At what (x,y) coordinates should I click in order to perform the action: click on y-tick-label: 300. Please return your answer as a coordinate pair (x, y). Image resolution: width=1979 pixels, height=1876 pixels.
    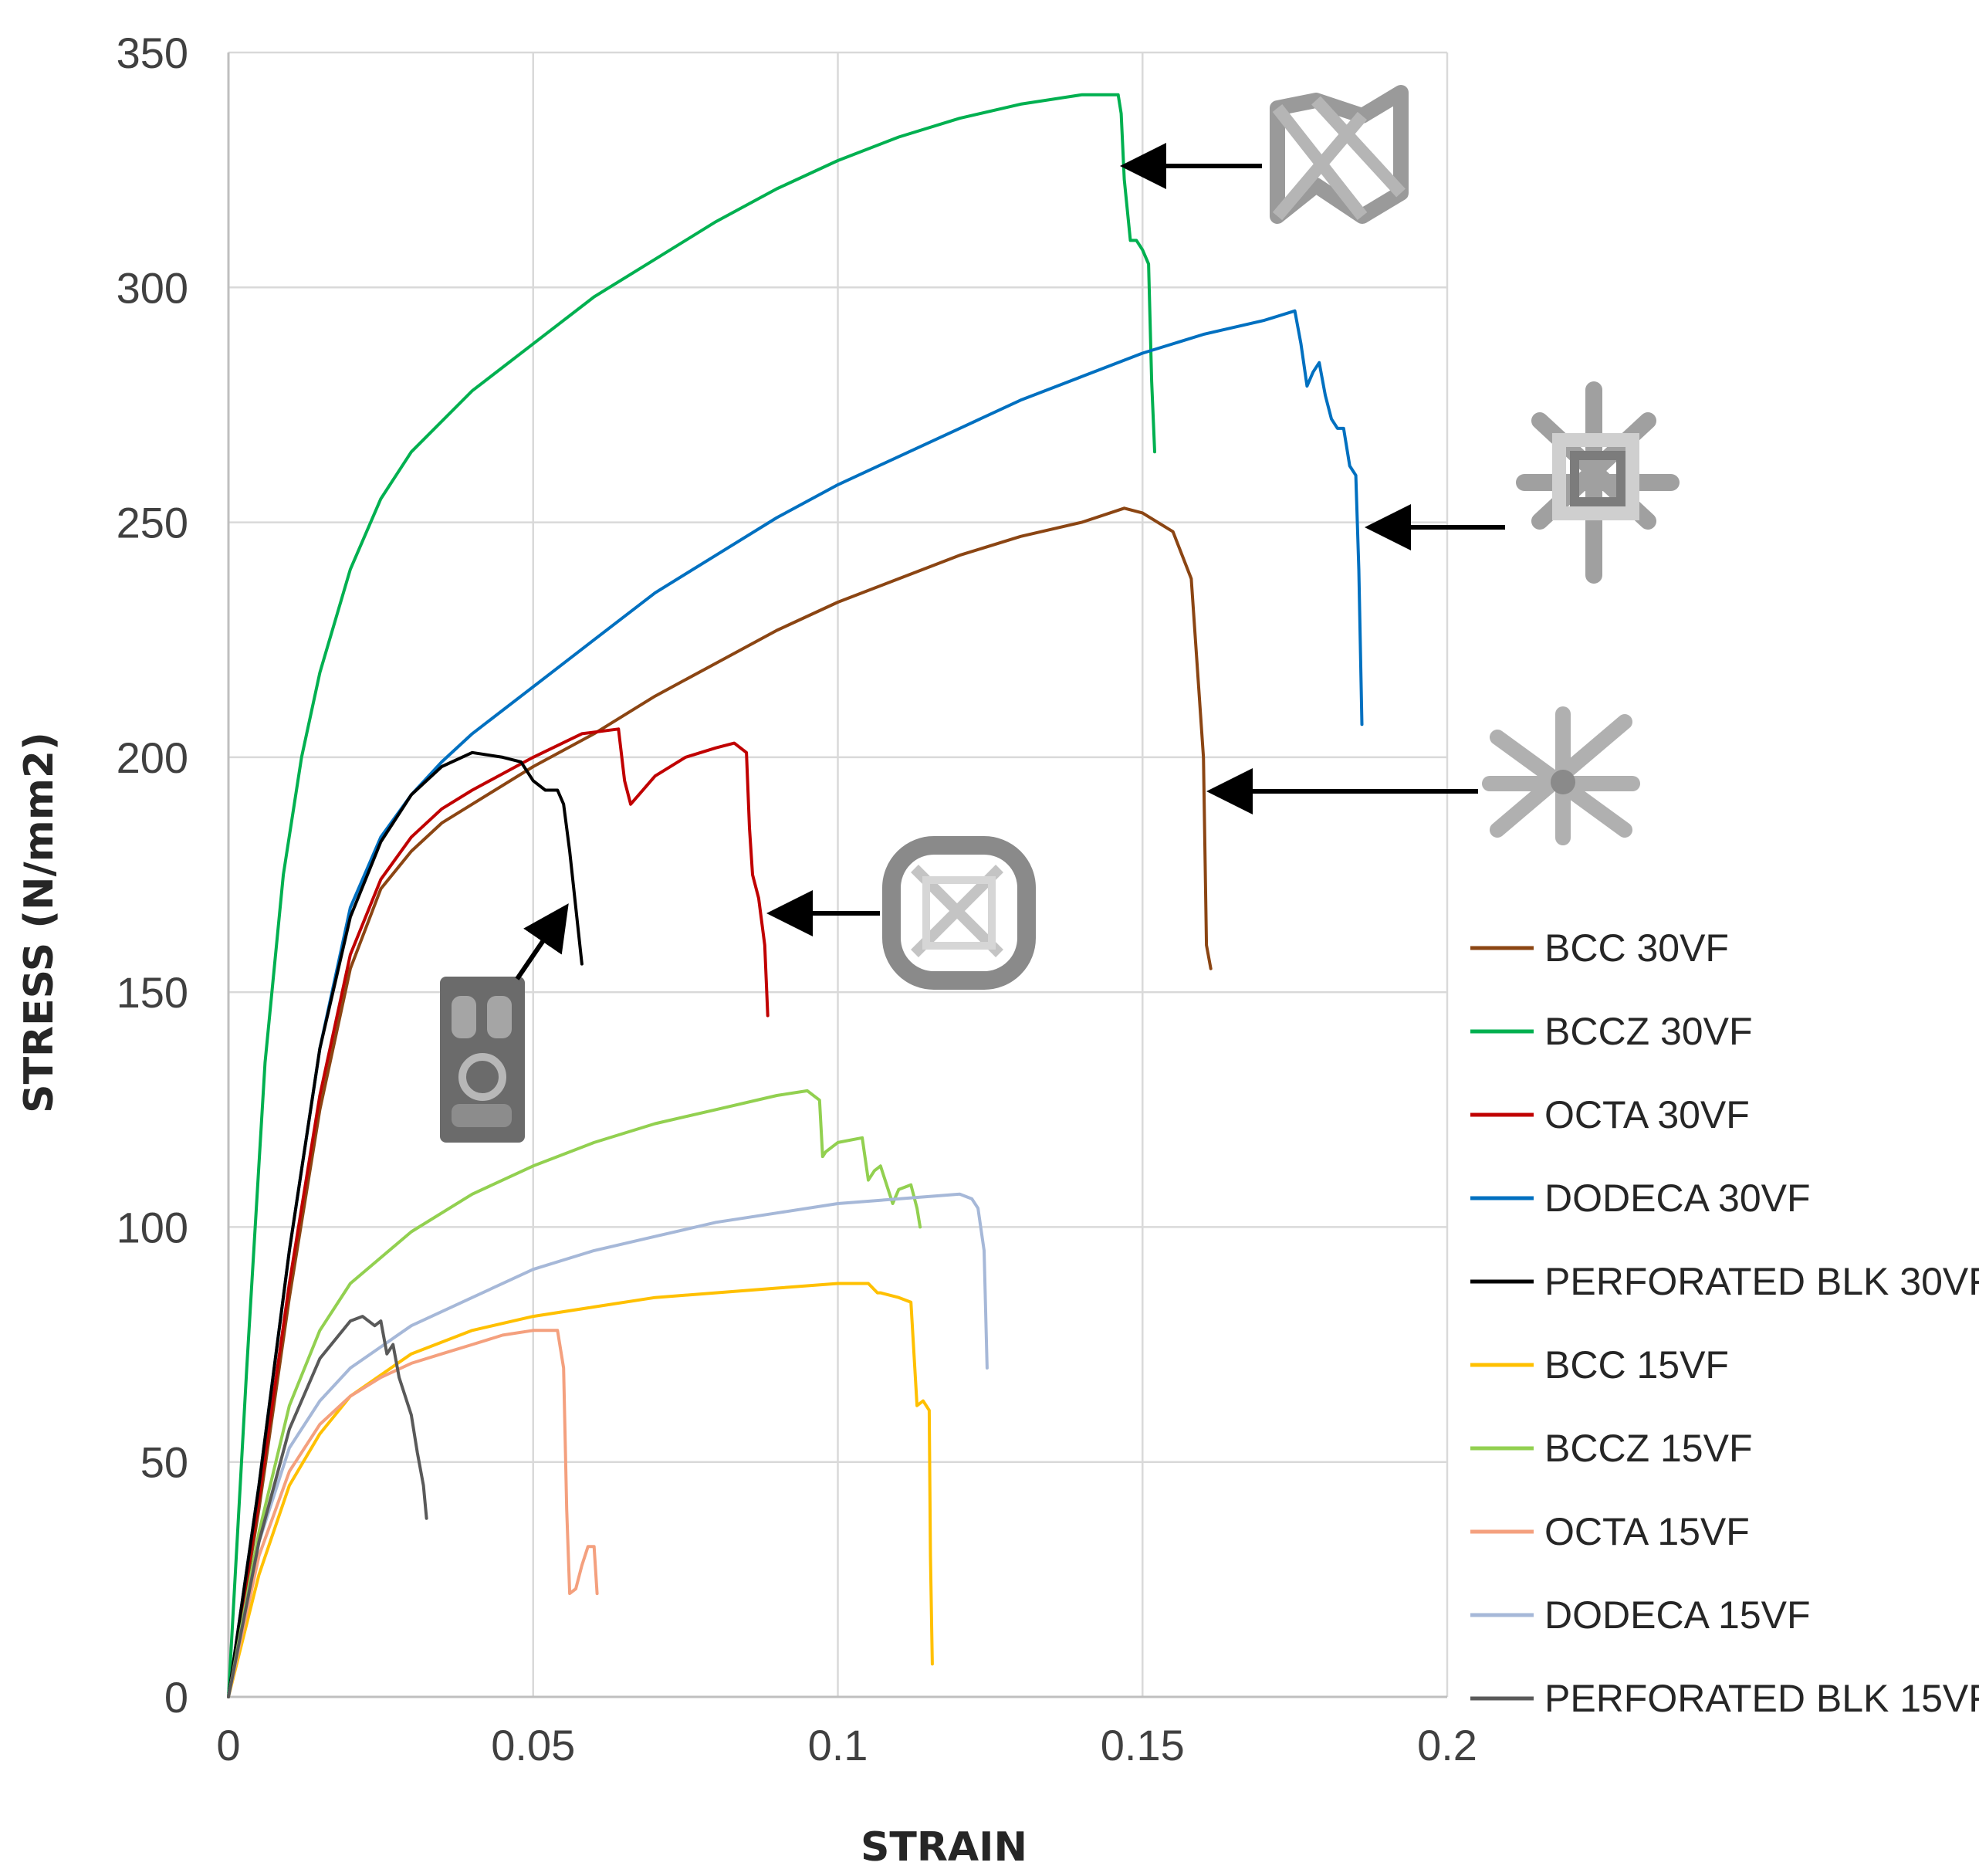
    Looking at the image, I should click on (152, 287).